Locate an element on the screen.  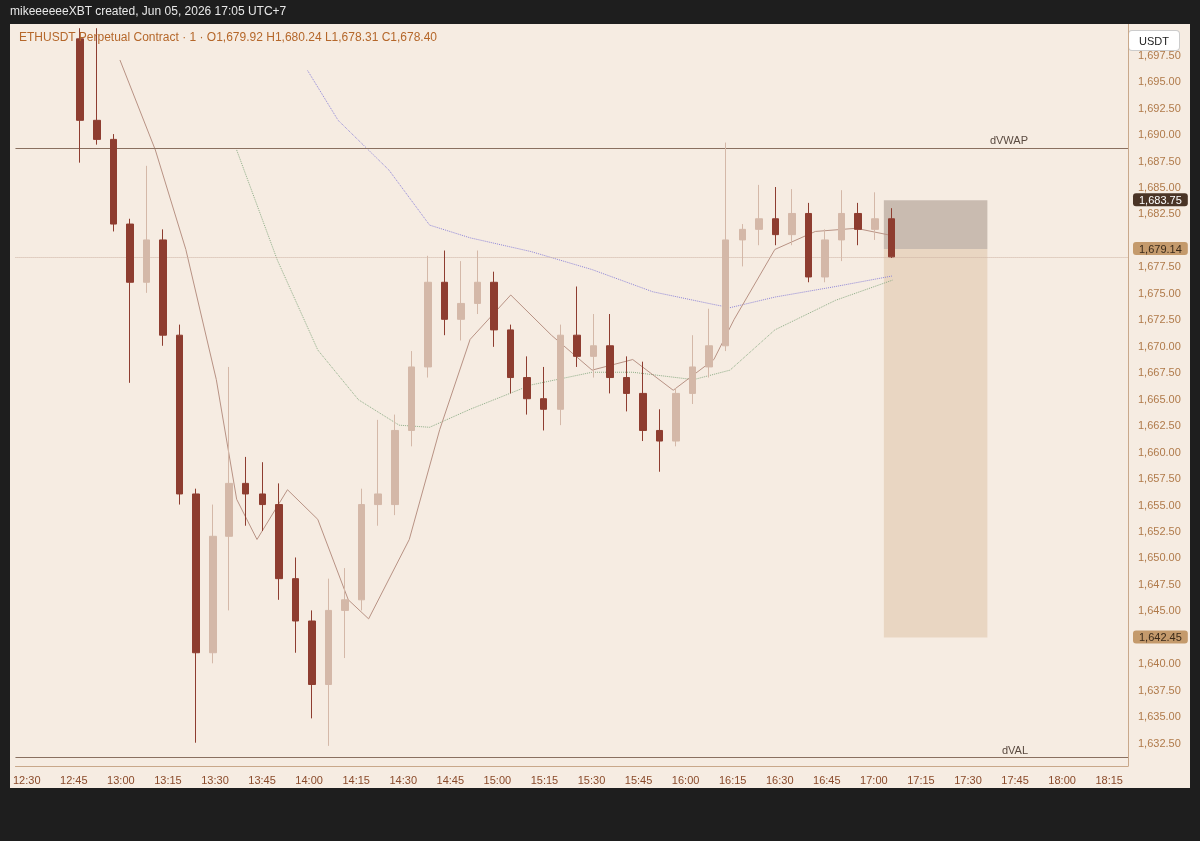
x-tick-label: 12:45 is located at coordinates (74, 779).